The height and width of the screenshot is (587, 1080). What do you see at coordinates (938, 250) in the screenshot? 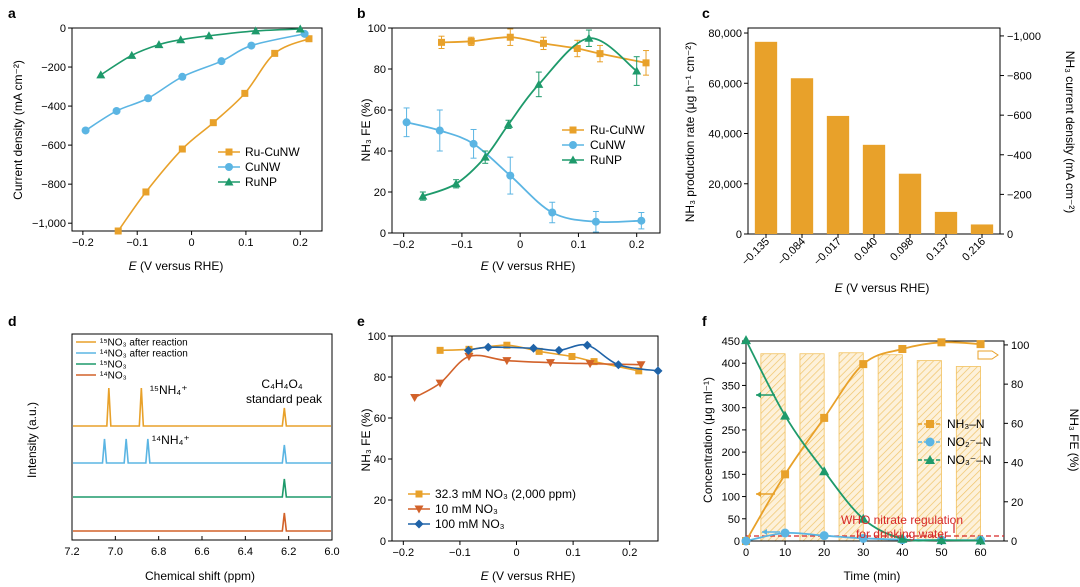
I see `panel-c-xtick-label: 0.137` at bounding box center [938, 250].